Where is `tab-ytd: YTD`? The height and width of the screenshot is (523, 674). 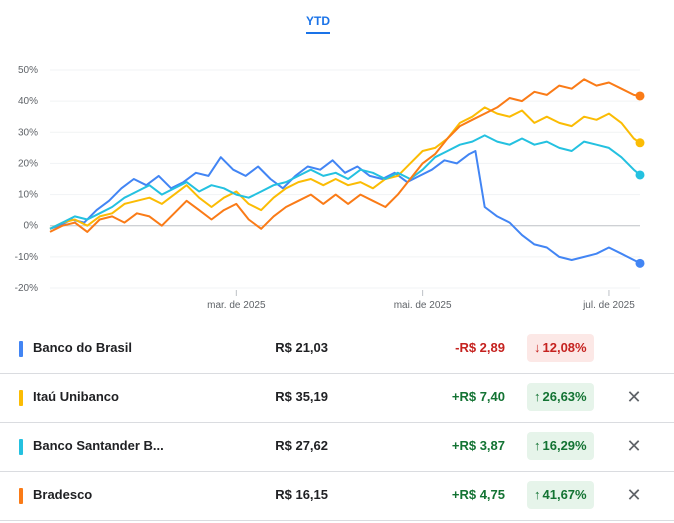
tab-ytd: YTD is located at coordinates (318, 24).